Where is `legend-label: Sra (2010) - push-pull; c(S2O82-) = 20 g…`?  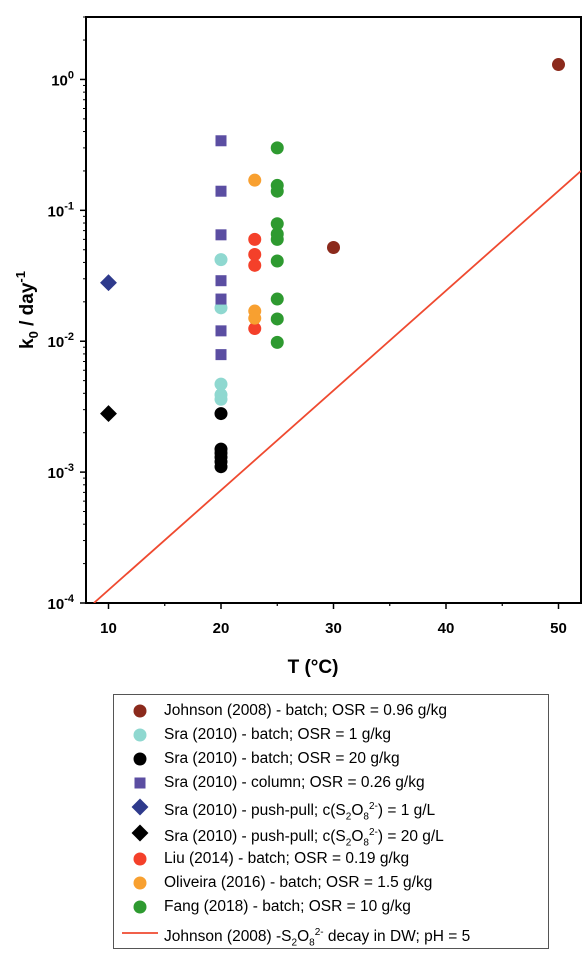
legend-label: Sra (2010) - push-pull; c(S2O82-) = 20 g… is located at coordinates (304, 838).